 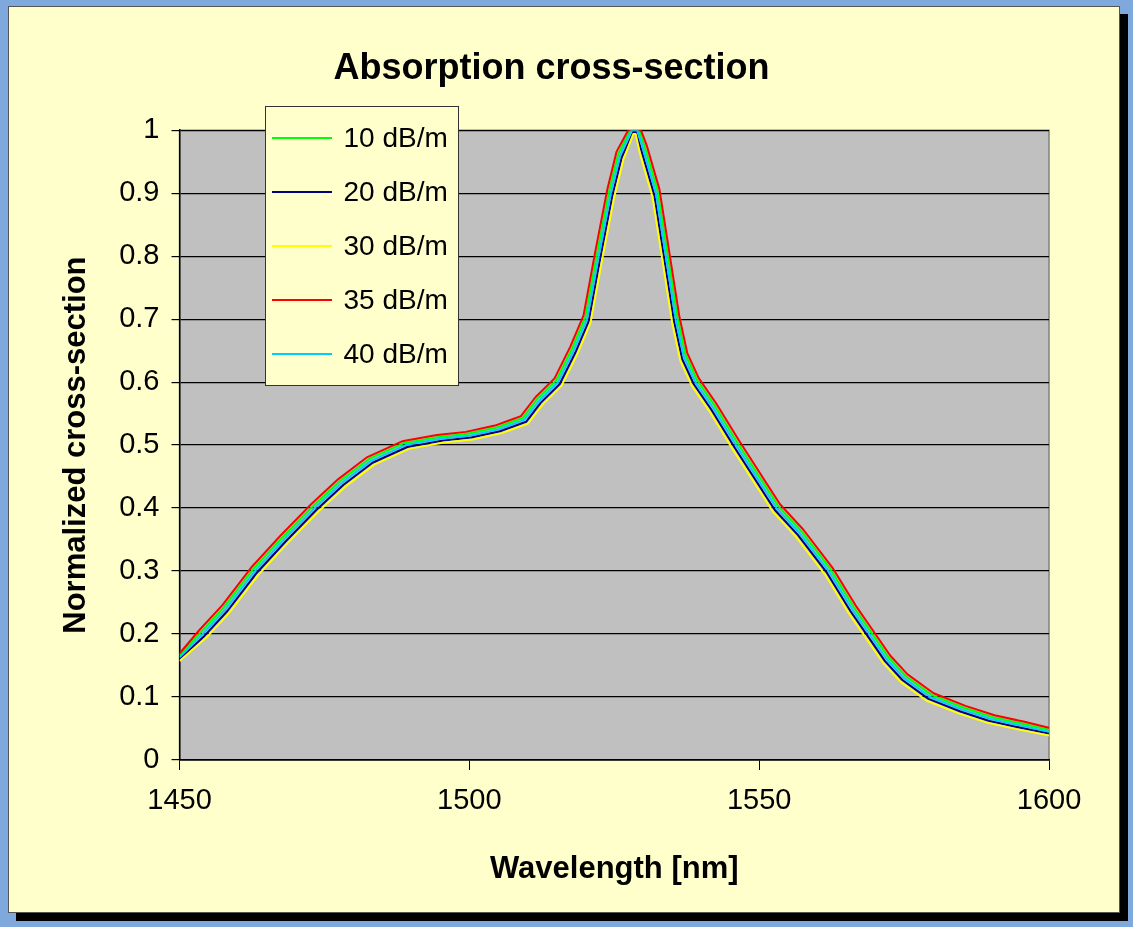 What do you see at coordinates (139, 506) in the screenshot?
I see `y-tick-label: 0.4` at bounding box center [139, 506].